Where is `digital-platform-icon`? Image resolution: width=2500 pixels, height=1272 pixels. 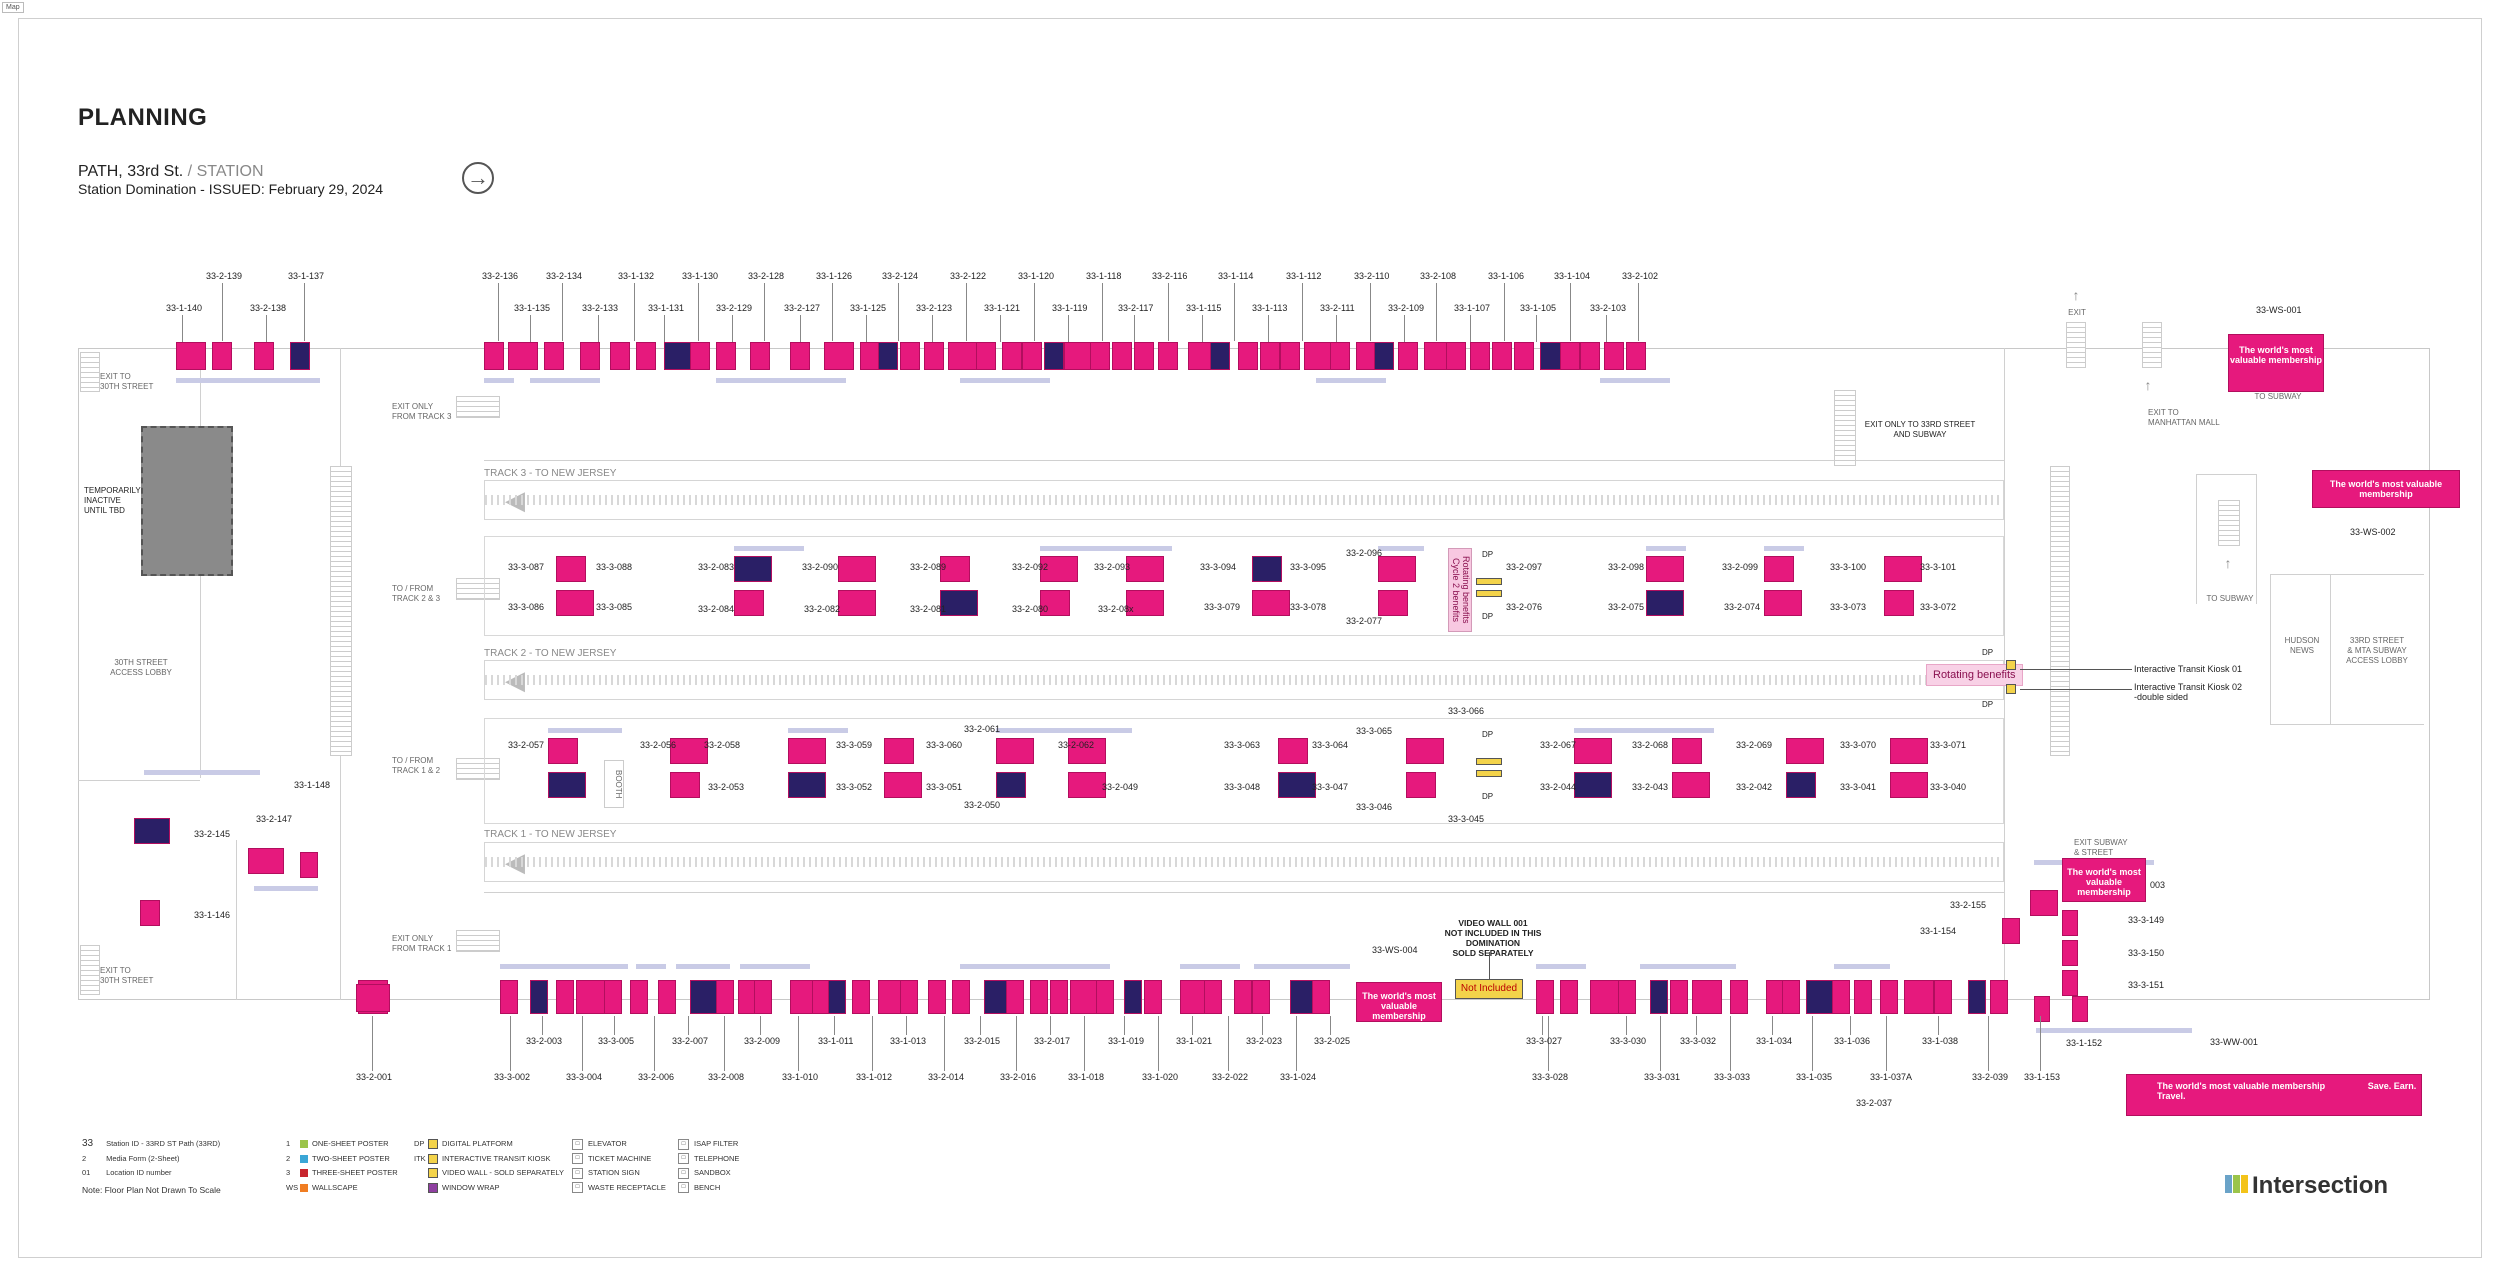
digital-platform-icon is located at coordinates (1489, 773).